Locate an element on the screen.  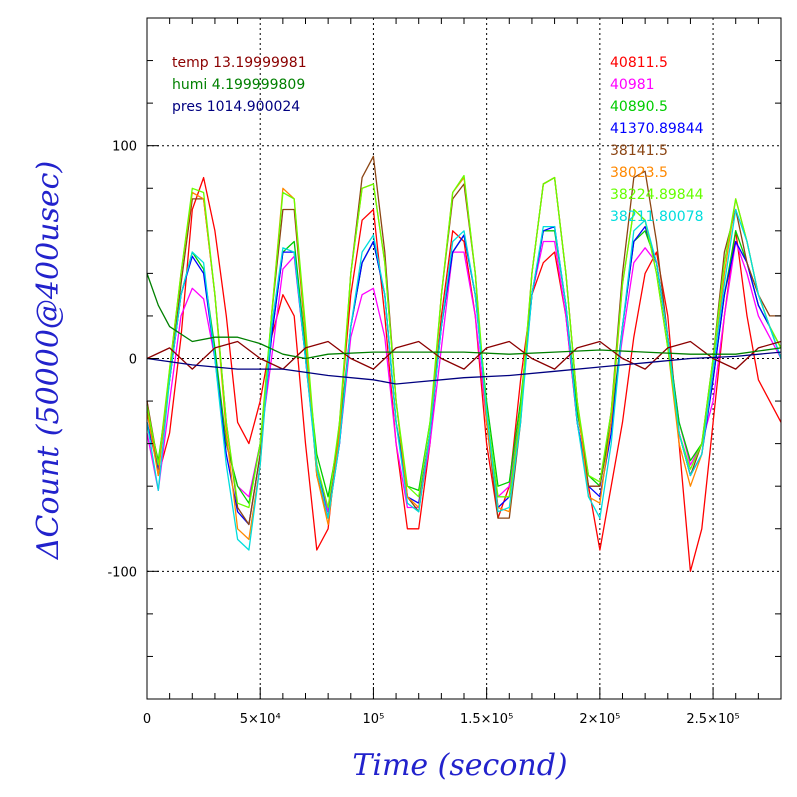
legend-right-entry: 38141.5 is located at coordinates (639, 151).